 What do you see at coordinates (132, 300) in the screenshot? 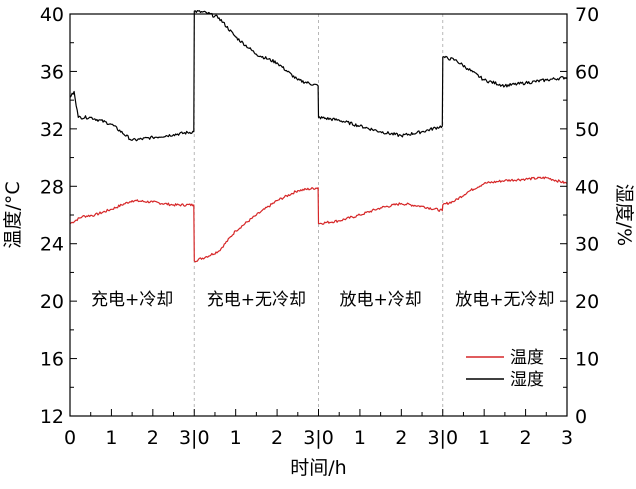
I see `phase-label: 充电+冷却` at bounding box center [132, 300].